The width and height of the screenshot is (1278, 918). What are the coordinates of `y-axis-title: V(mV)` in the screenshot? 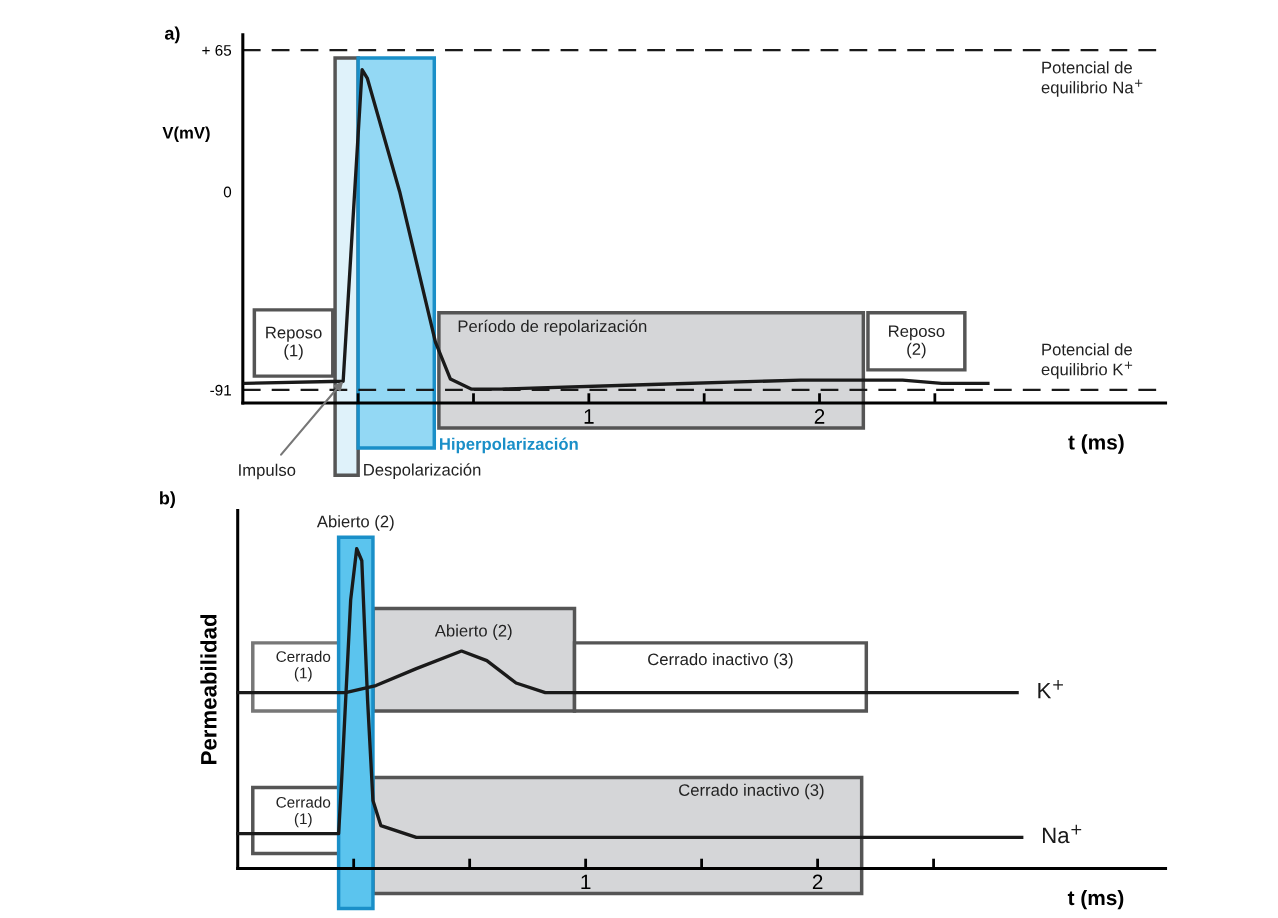 It's located at (186, 134).